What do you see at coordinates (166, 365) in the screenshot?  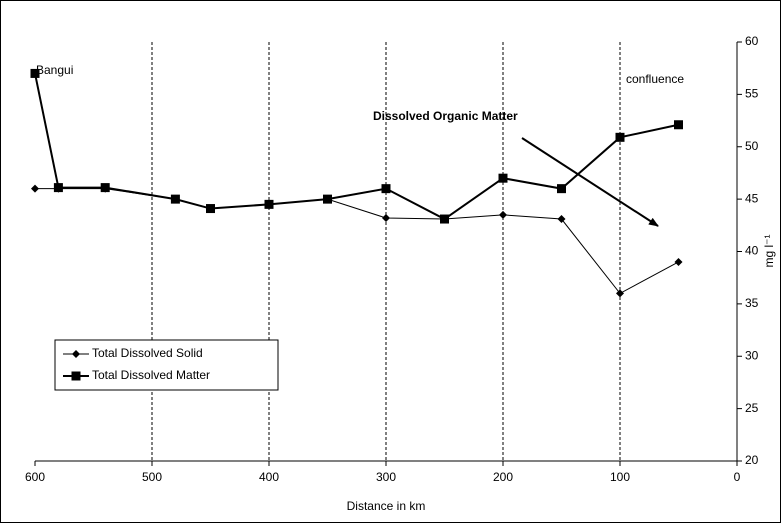 I see `legend-box` at bounding box center [166, 365].